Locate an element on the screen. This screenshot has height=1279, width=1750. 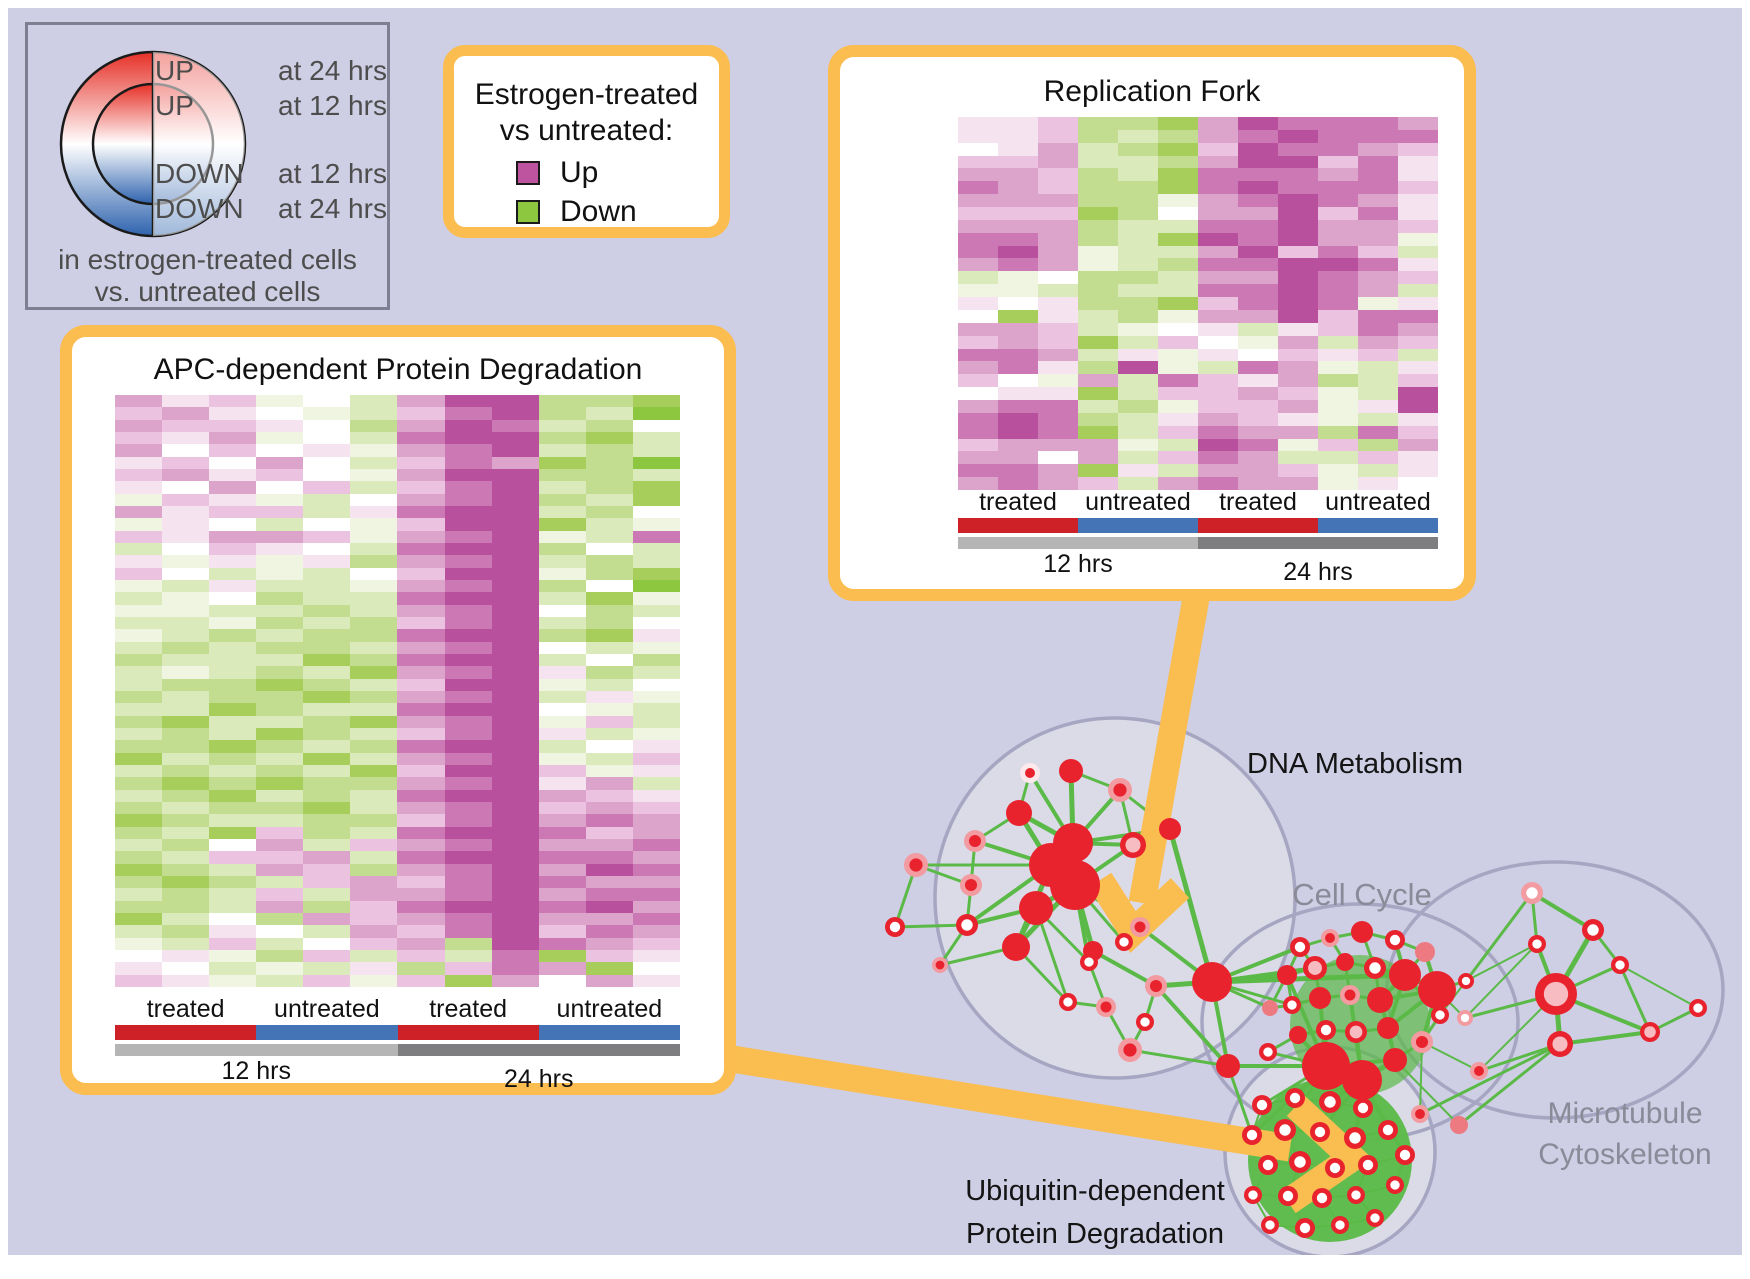
ring-legend-time-1: at 24 hrs is located at coordinates (332, 70).